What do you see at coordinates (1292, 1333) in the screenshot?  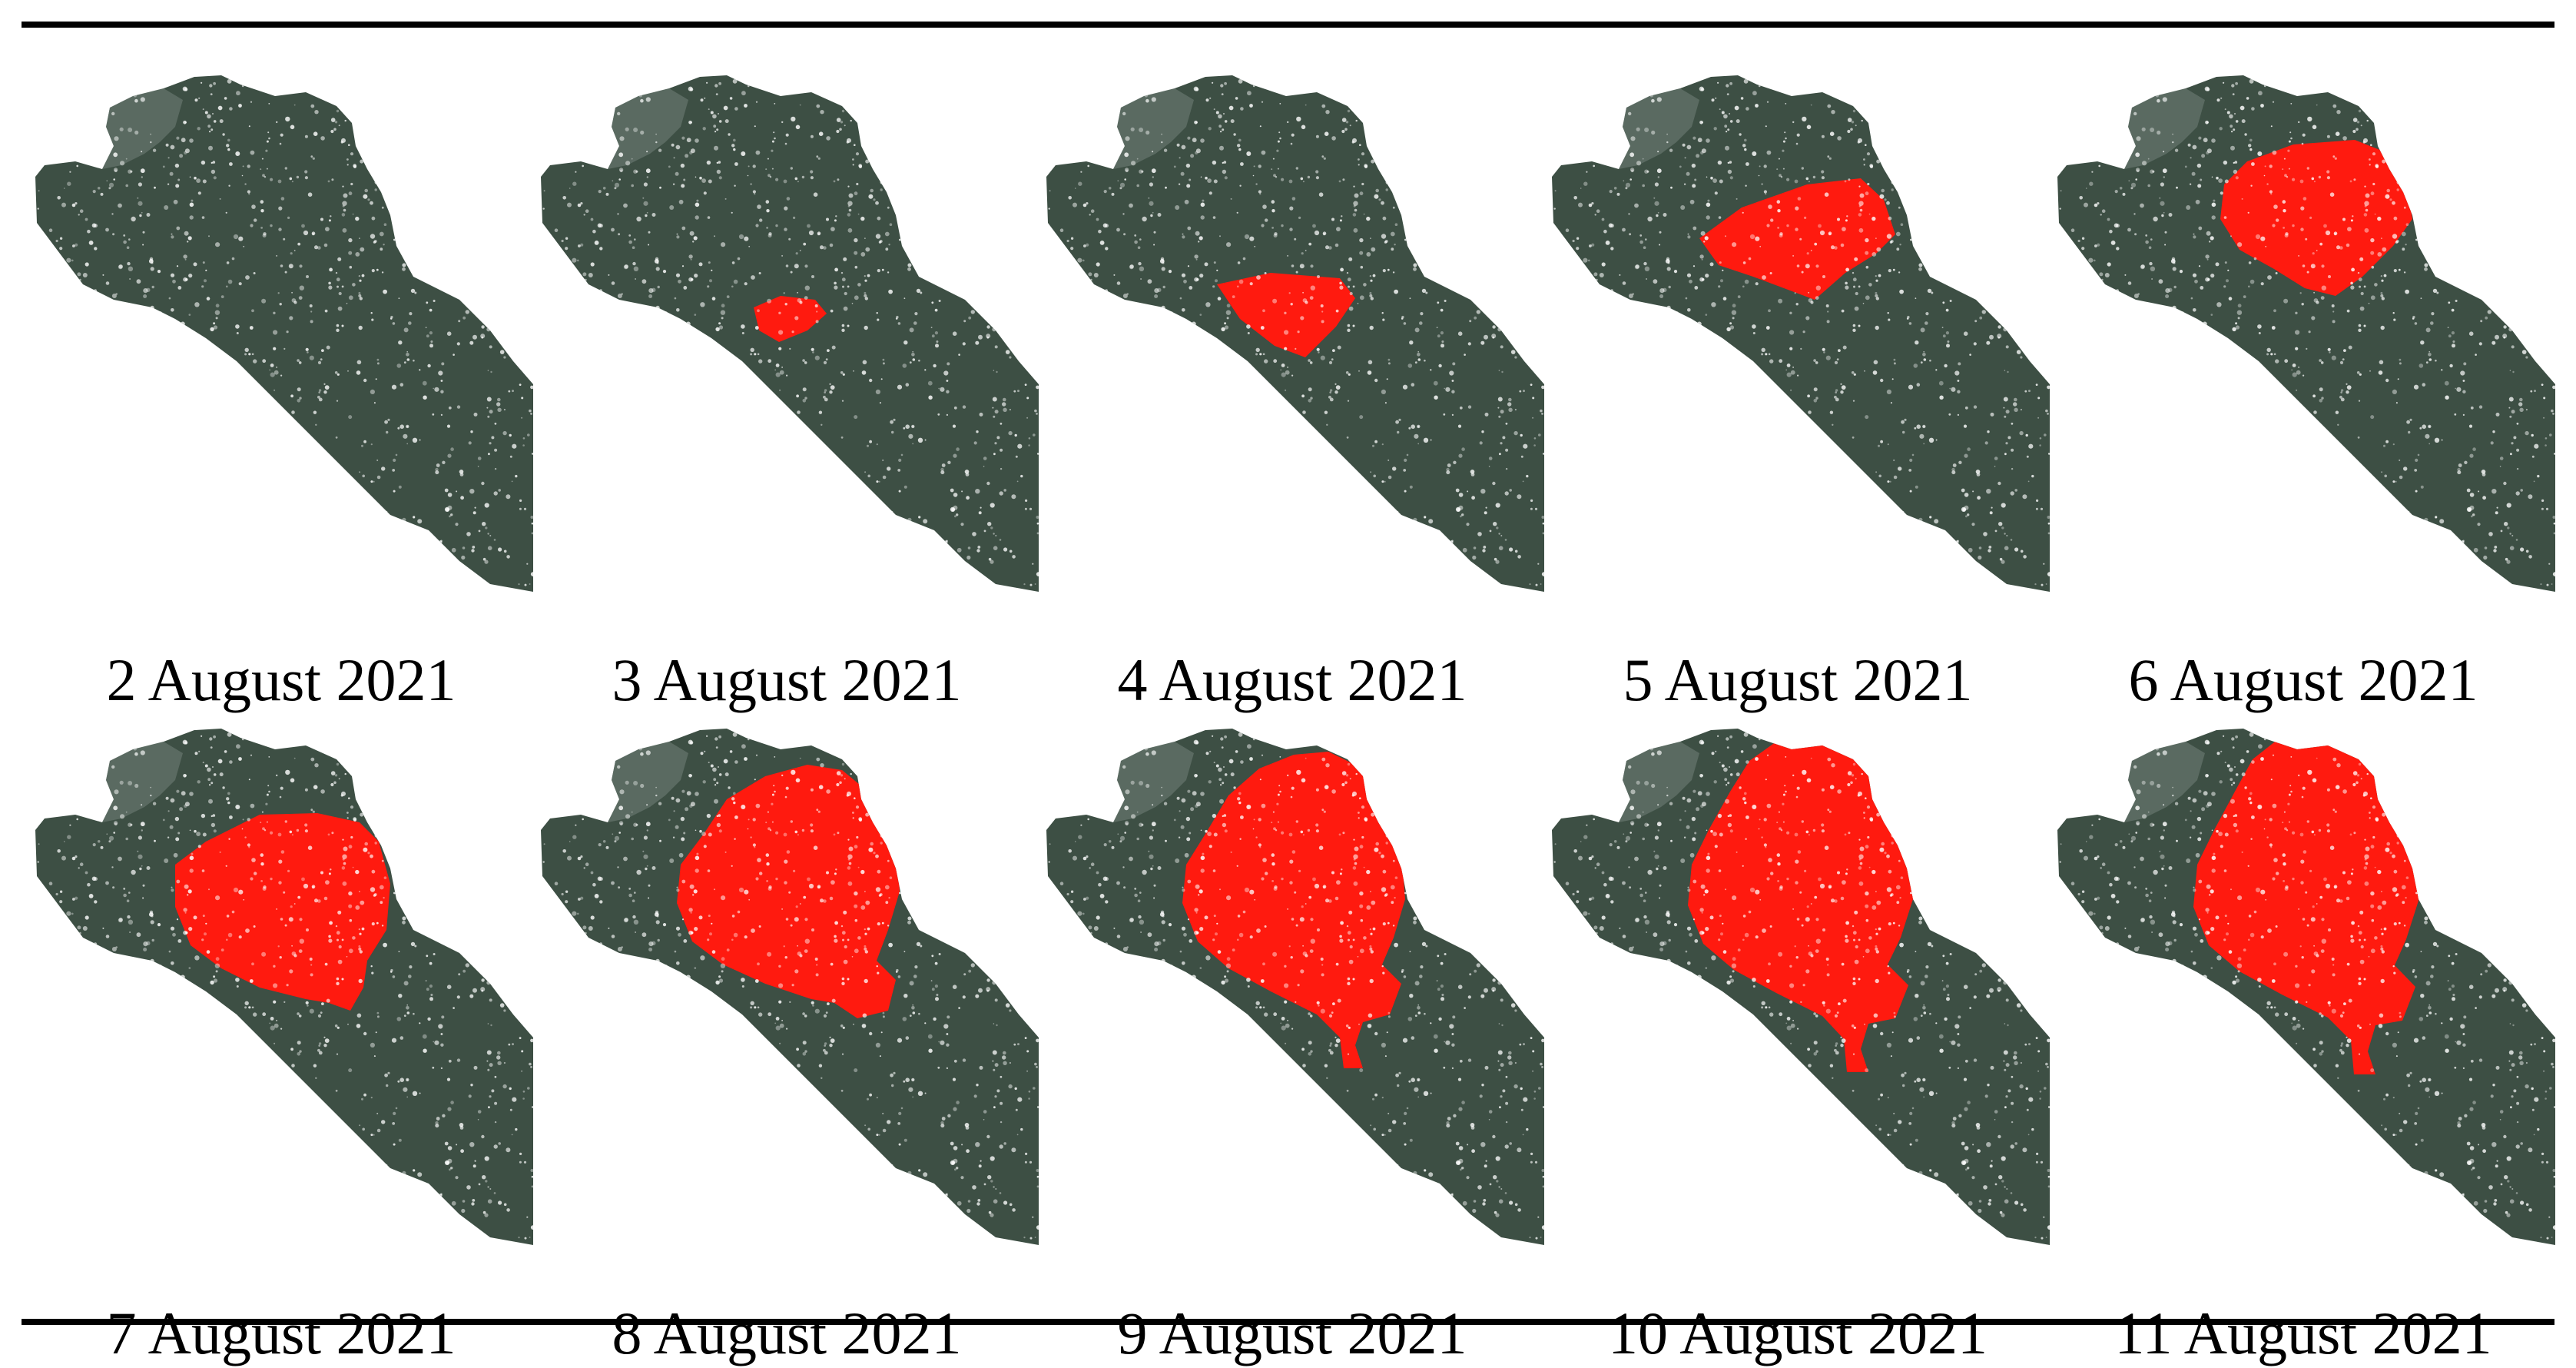 I see `date-caption-8: 9 August 2021` at bounding box center [1292, 1333].